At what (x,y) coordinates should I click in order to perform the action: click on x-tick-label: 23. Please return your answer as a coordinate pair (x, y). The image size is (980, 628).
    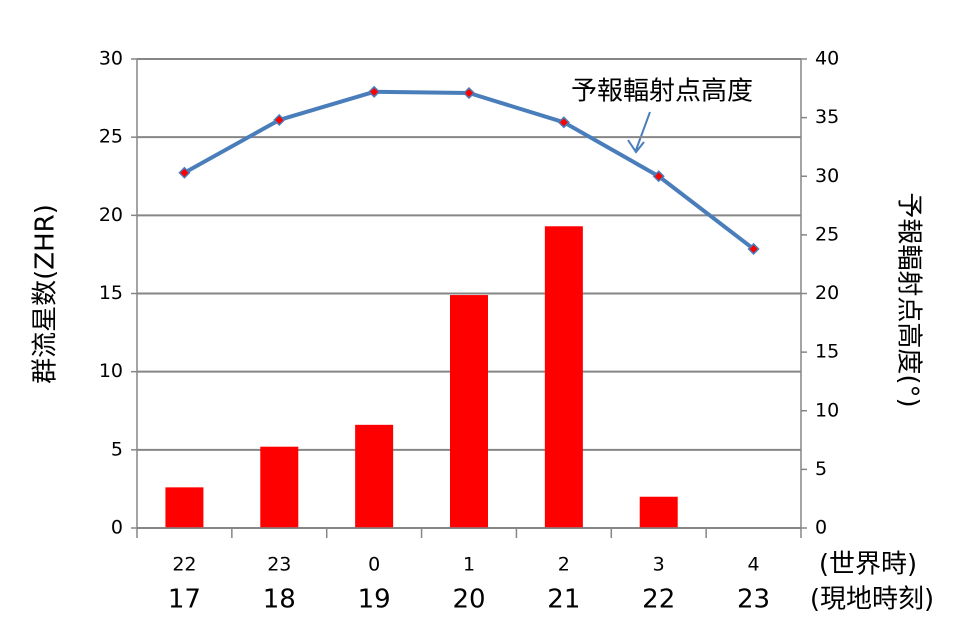
    Looking at the image, I should click on (279, 565).